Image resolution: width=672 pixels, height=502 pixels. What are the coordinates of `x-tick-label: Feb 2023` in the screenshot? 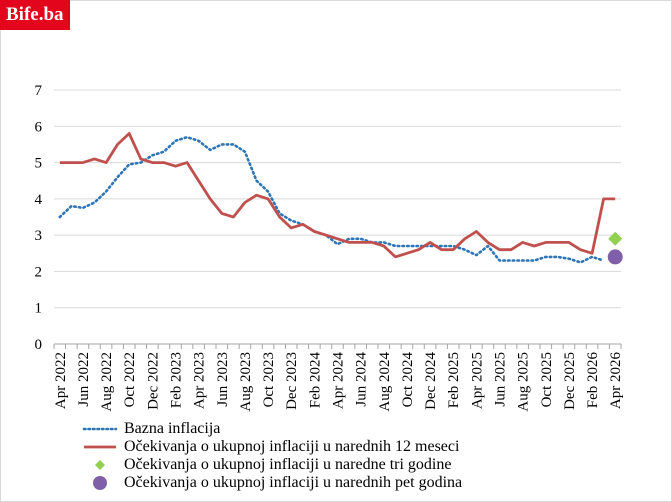 It's located at (177, 380).